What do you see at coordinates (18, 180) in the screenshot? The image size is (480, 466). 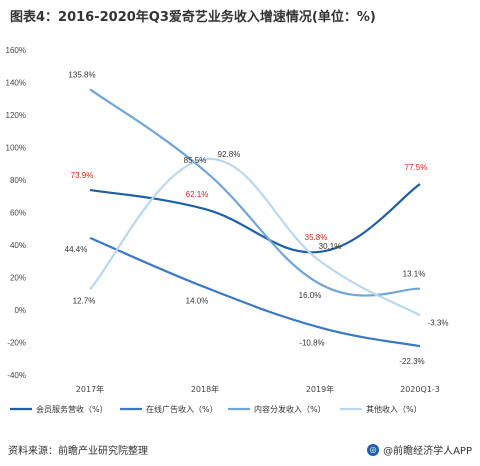 I see `y-tick-label: 80%` at bounding box center [18, 180].